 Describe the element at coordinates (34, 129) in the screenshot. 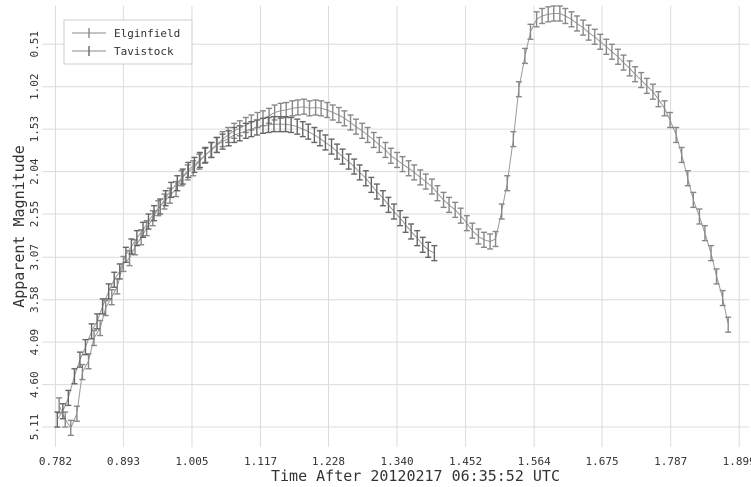

I see `y-tick-label: 1.53` at that location.